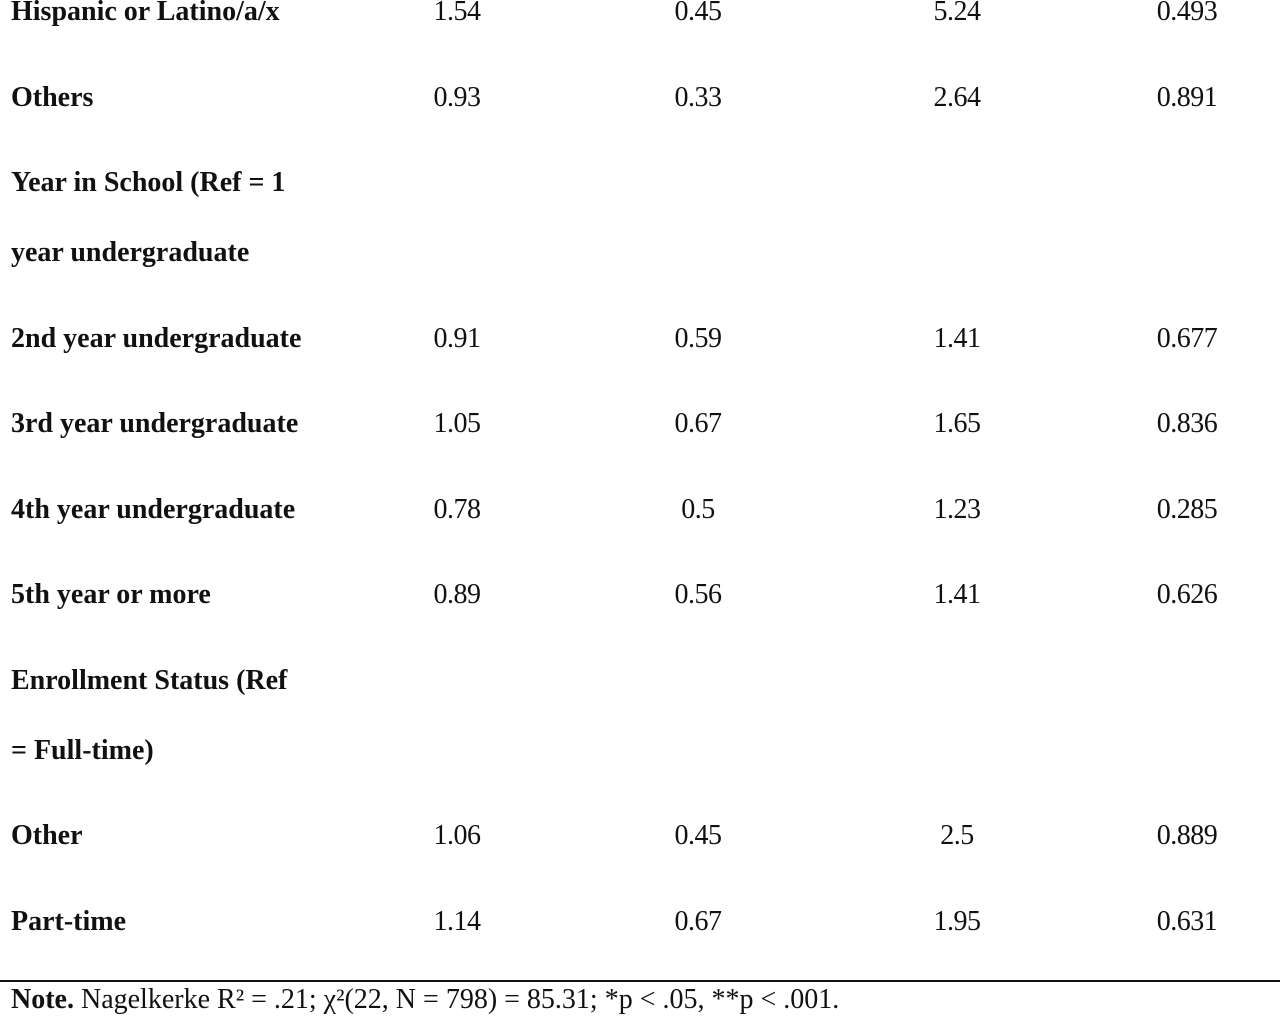 The height and width of the screenshot is (1017, 1280). I want to click on row-label: 3rd year undergraduate, so click(155, 423).